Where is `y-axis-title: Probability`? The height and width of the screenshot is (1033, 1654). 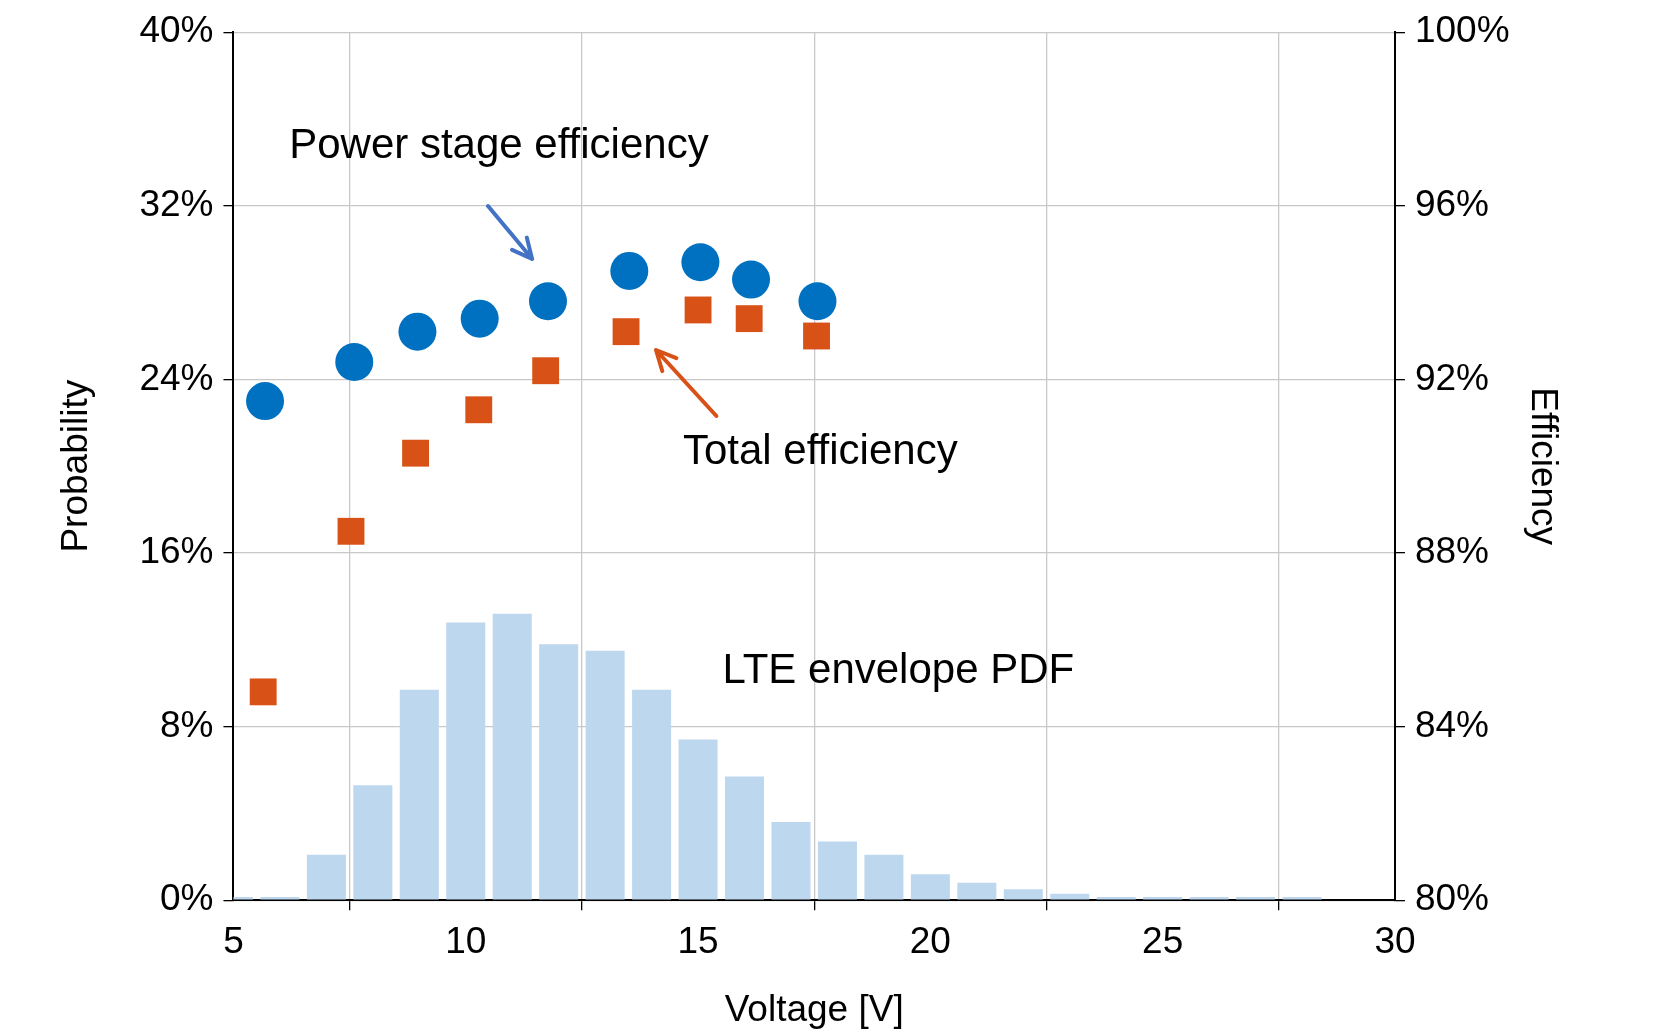 y-axis-title: Probability is located at coordinates (75, 466).